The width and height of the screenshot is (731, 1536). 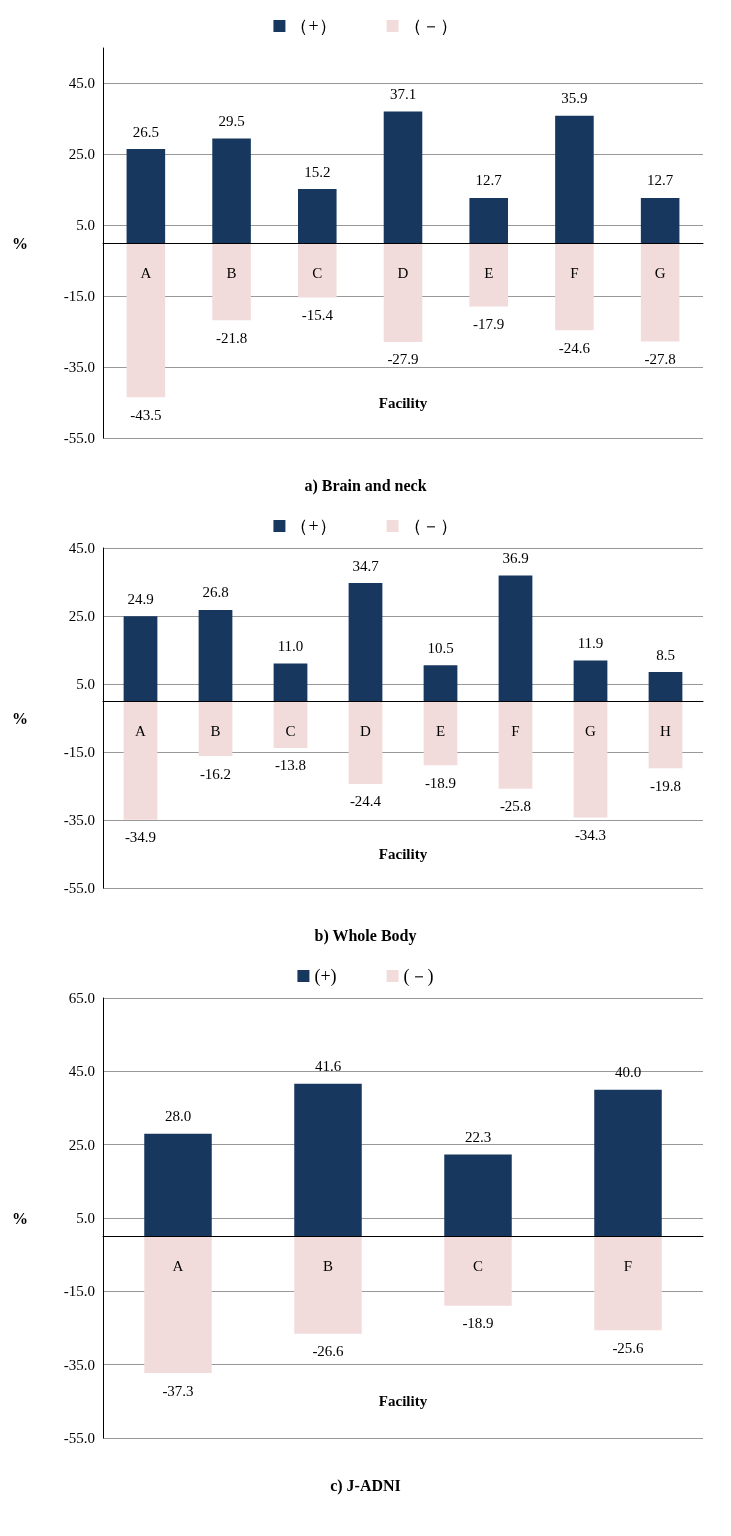 What do you see at coordinates (574, 347) in the screenshot?
I see `data-label: -24.6` at bounding box center [574, 347].